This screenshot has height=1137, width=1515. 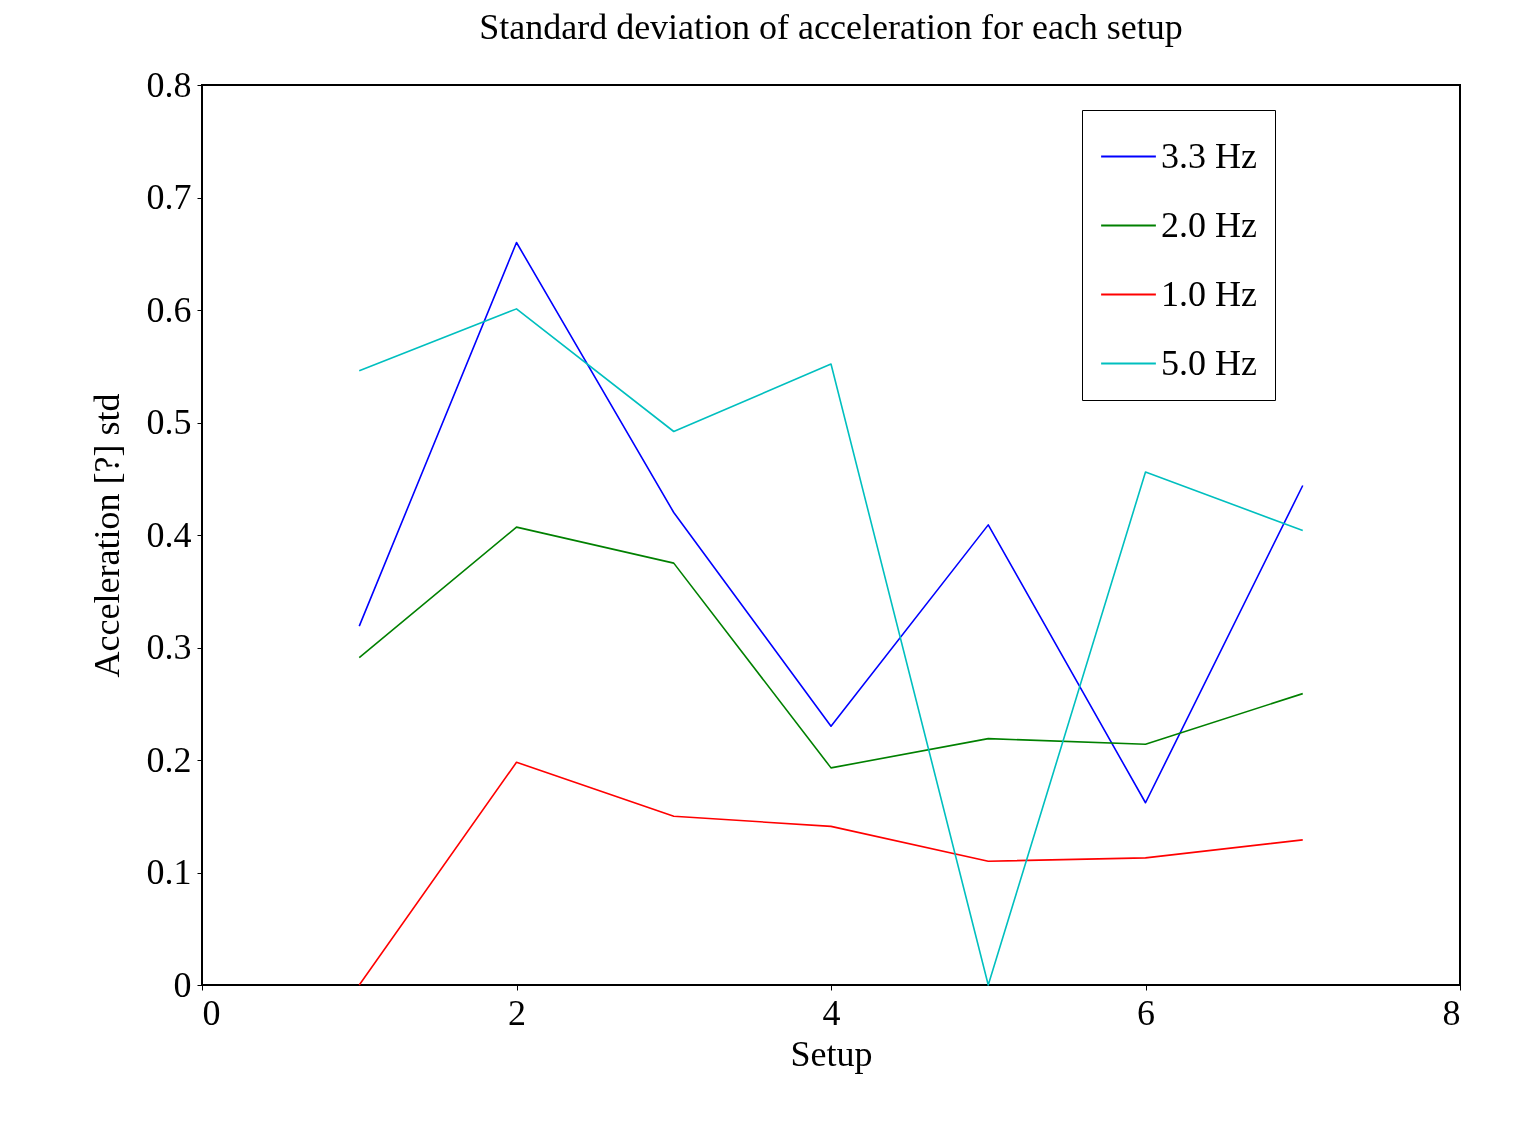 I want to click on y-tick-label: 0.8, so click(x=169, y=84).